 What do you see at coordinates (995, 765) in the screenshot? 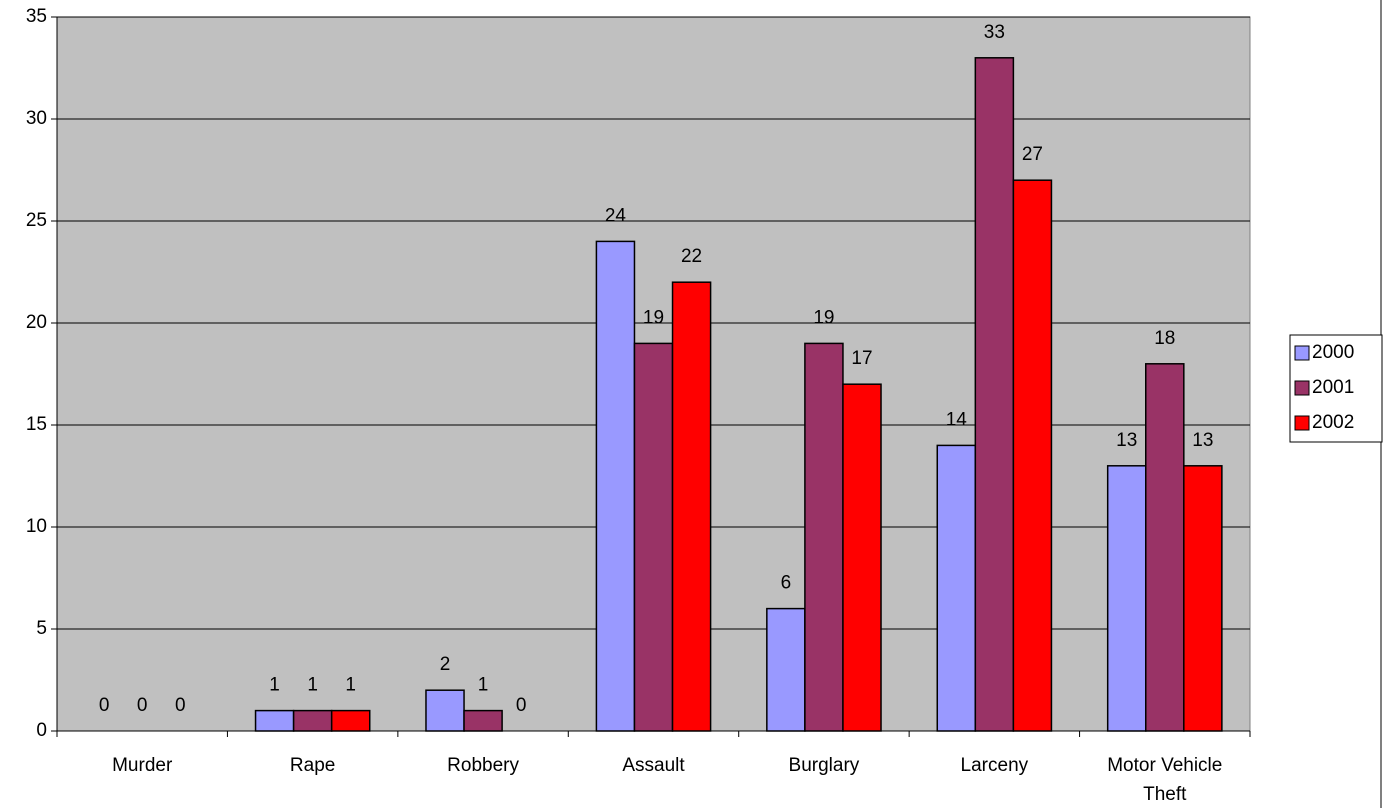
I see `x-tick-label: Larceny` at bounding box center [995, 765].